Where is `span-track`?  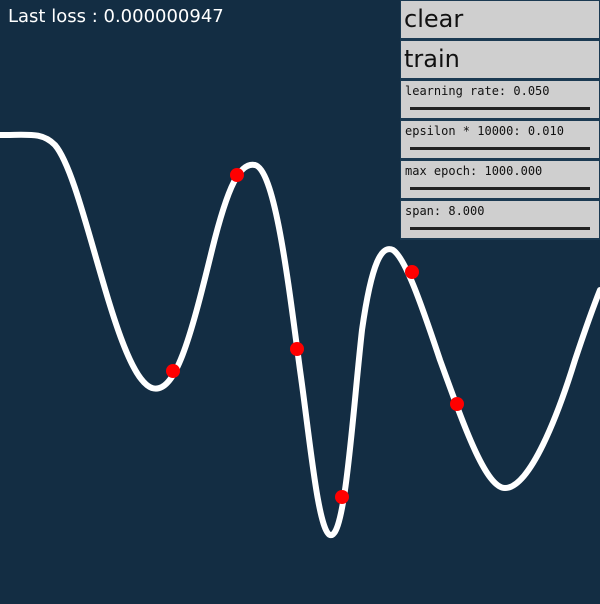 span-track is located at coordinates (500, 228).